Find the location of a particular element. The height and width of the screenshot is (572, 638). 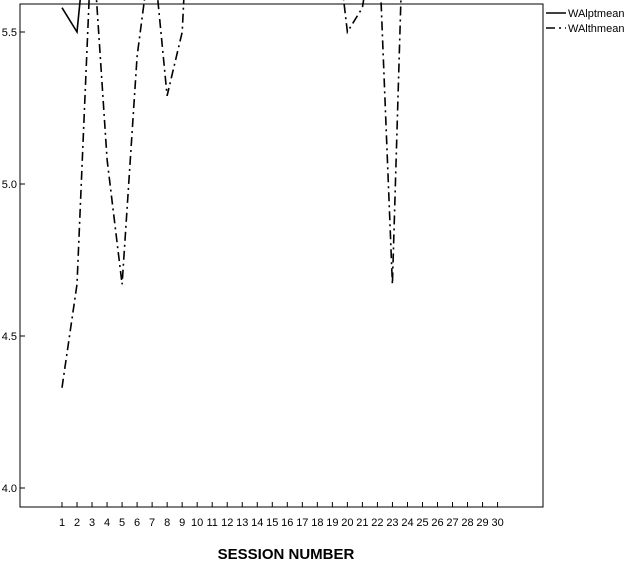

x-tick-label: 21 is located at coordinates (362, 523).